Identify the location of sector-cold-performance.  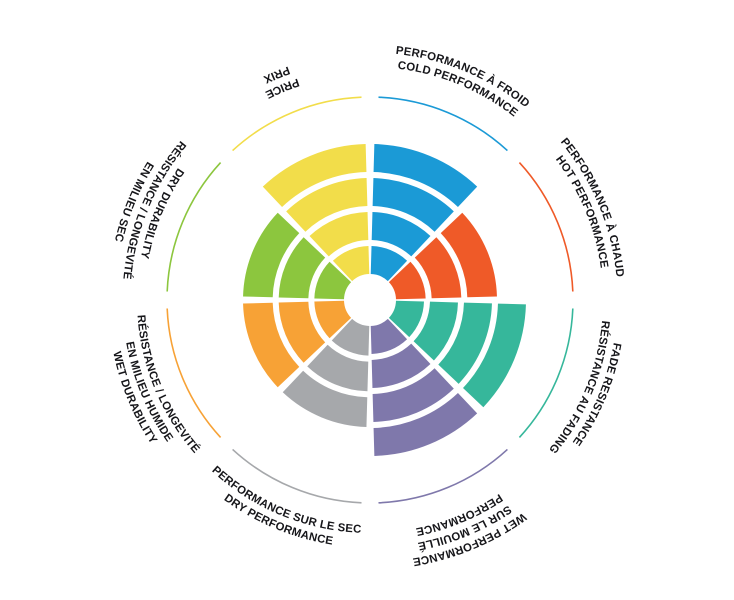
(424, 213).